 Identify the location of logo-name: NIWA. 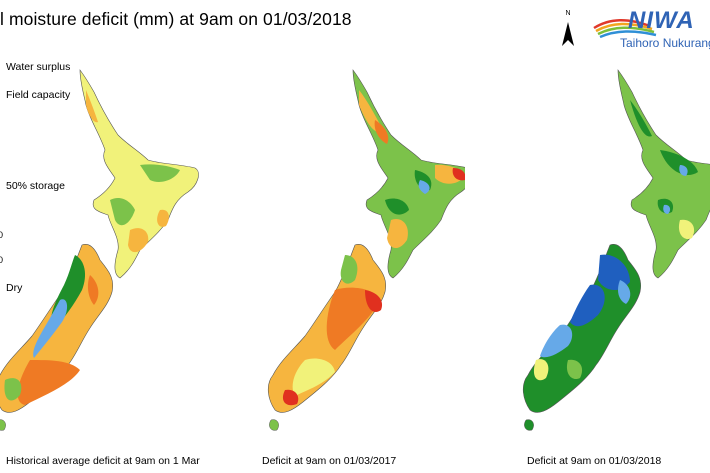
(661, 20).